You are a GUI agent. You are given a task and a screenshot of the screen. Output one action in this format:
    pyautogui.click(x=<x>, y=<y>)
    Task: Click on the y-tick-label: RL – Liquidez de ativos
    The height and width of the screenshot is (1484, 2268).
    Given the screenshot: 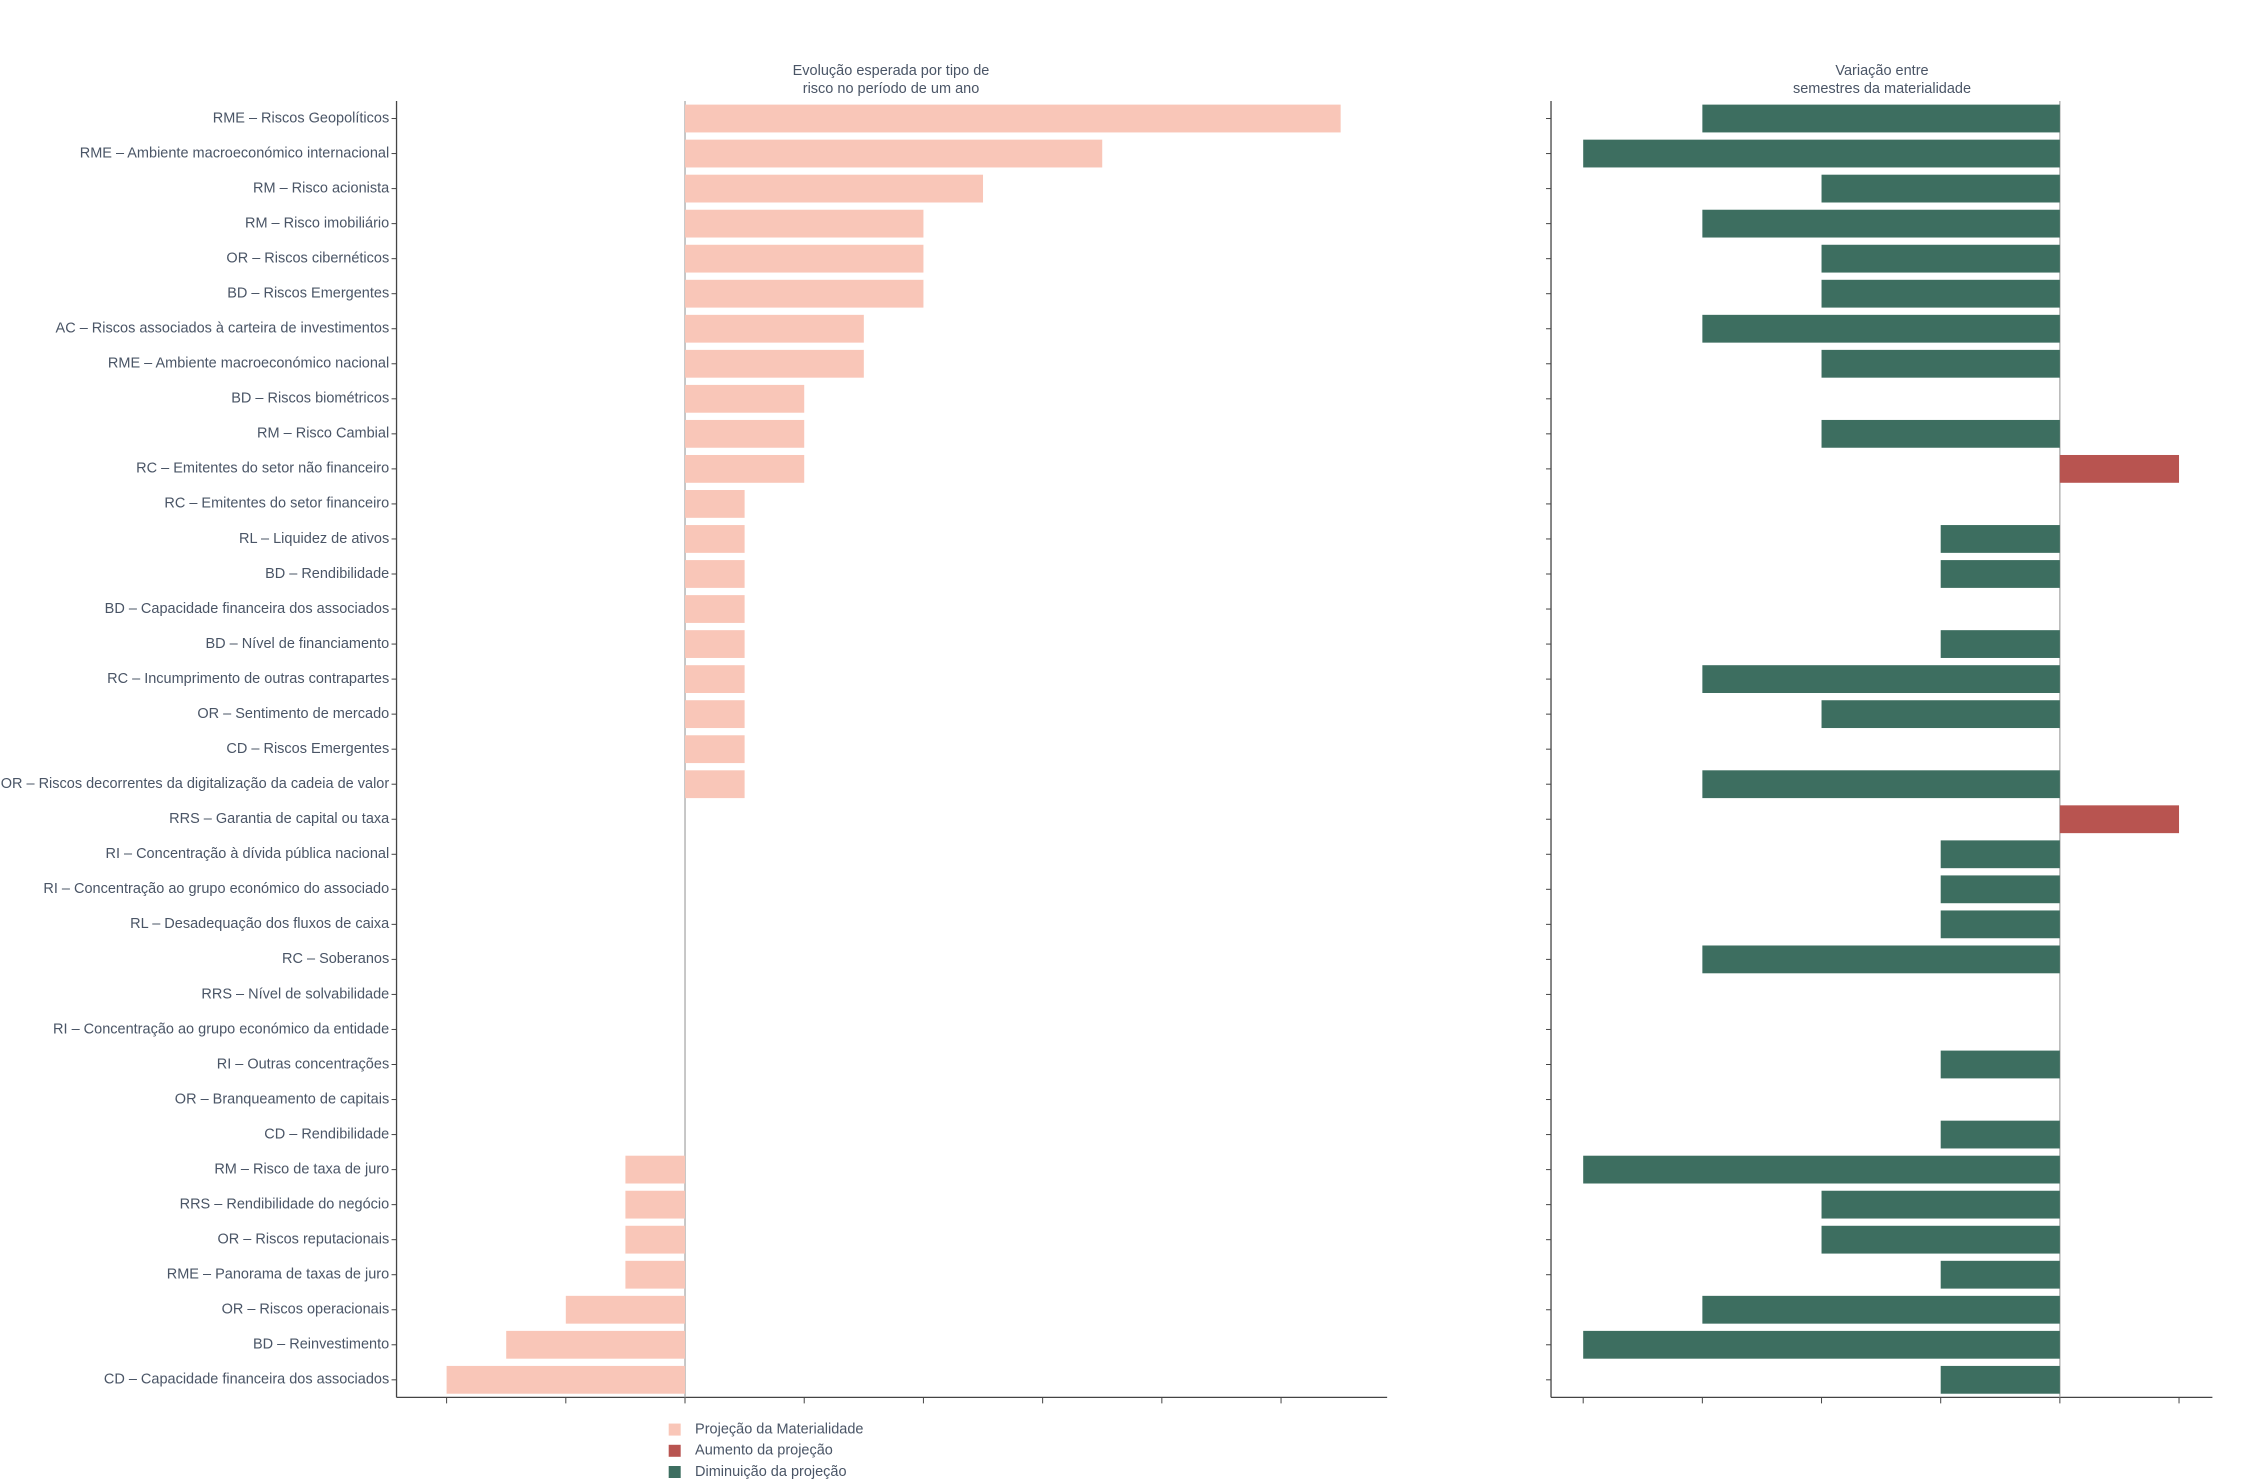 What is the action you would take?
    pyautogui.click(x=314, y=539)
    